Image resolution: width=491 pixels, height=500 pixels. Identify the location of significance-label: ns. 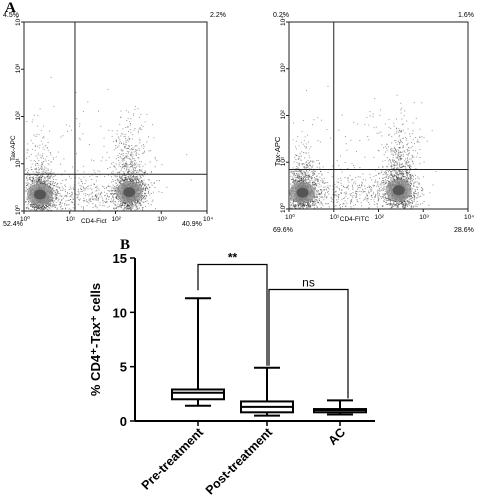
(308, 283).